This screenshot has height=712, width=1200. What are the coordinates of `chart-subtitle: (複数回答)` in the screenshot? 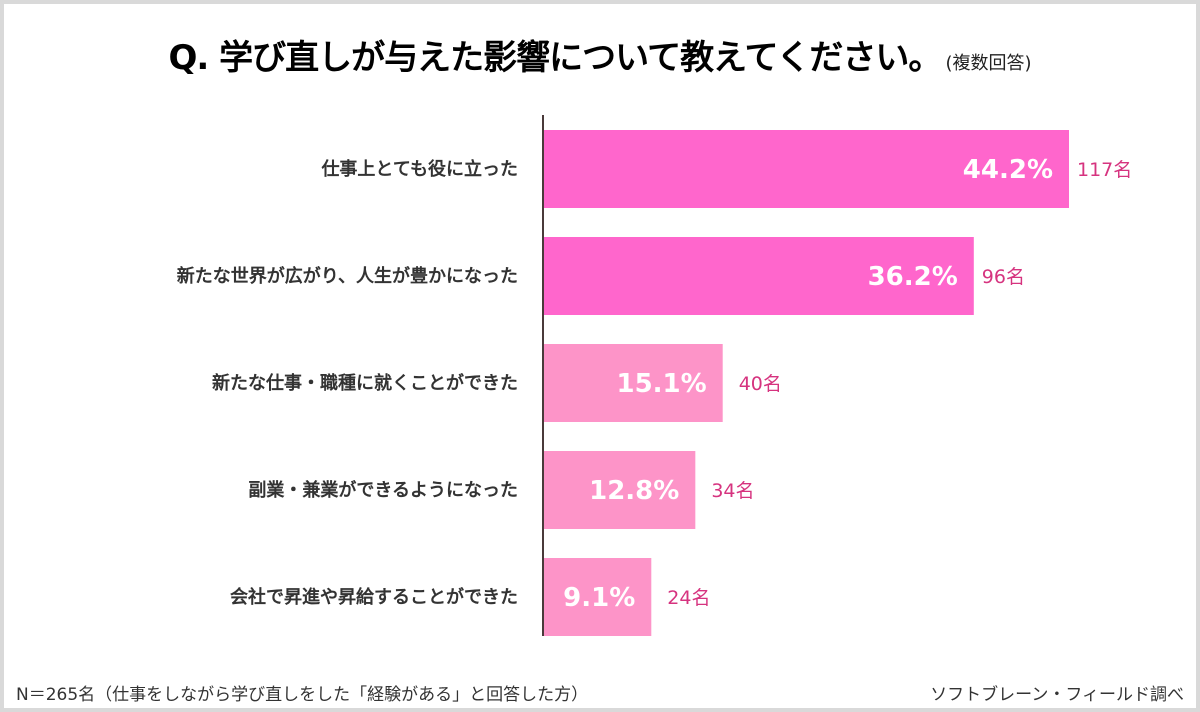 It's located at (988, 63).